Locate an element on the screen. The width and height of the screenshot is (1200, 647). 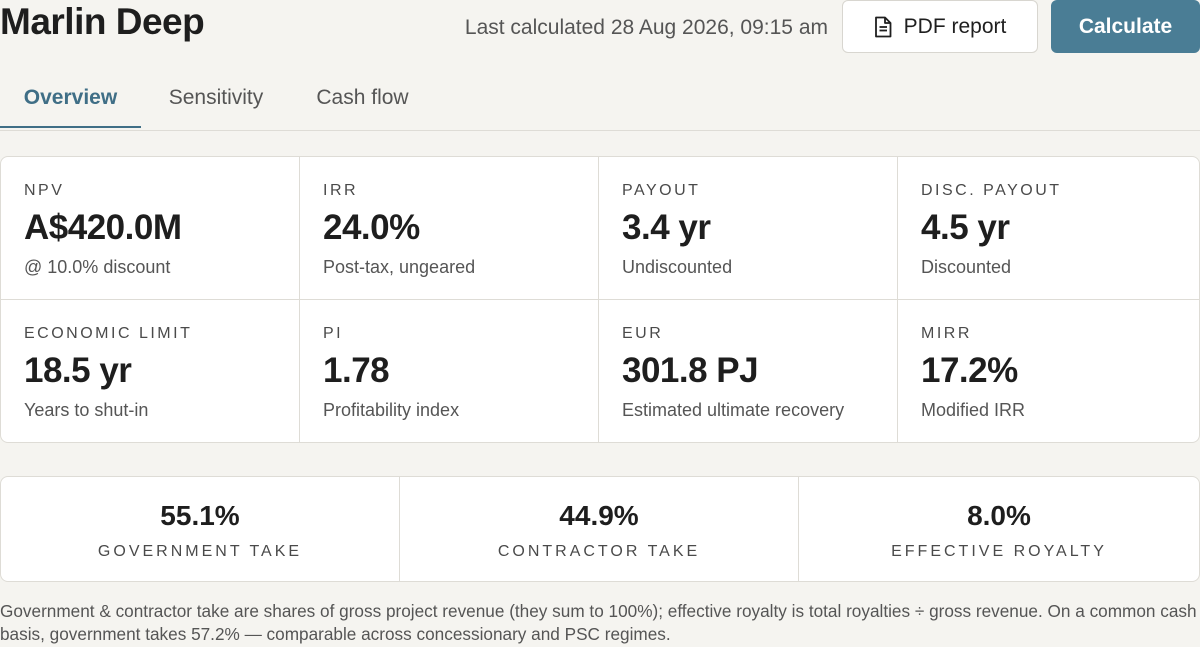
take-value: 8.0% is located at coordinates (999, 515).